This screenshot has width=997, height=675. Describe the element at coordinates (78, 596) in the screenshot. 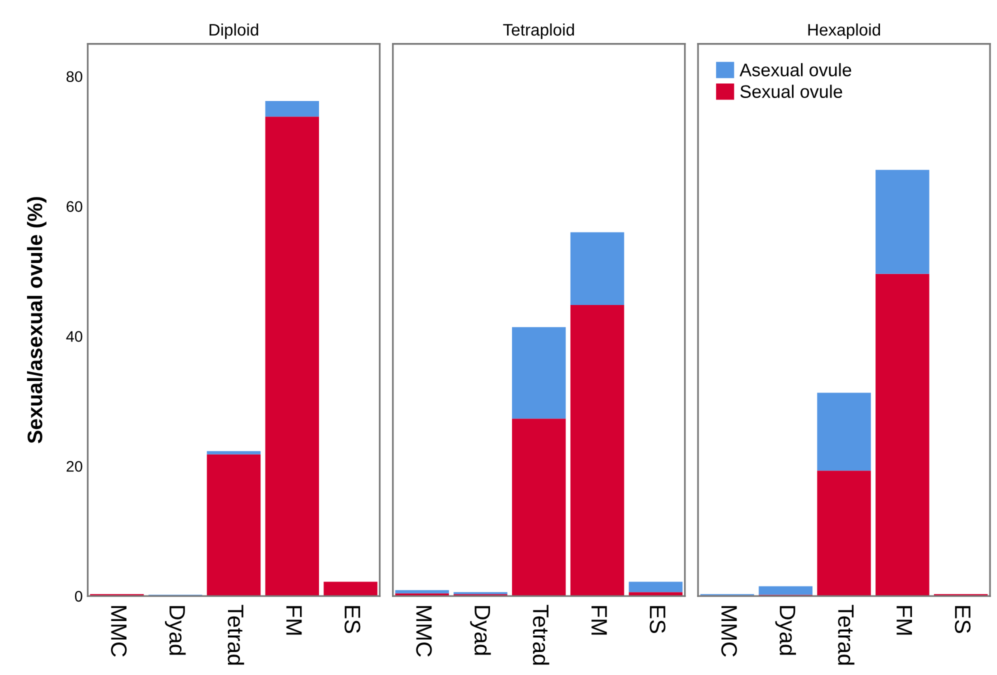

I see `y-tick-label: 0` at that location.